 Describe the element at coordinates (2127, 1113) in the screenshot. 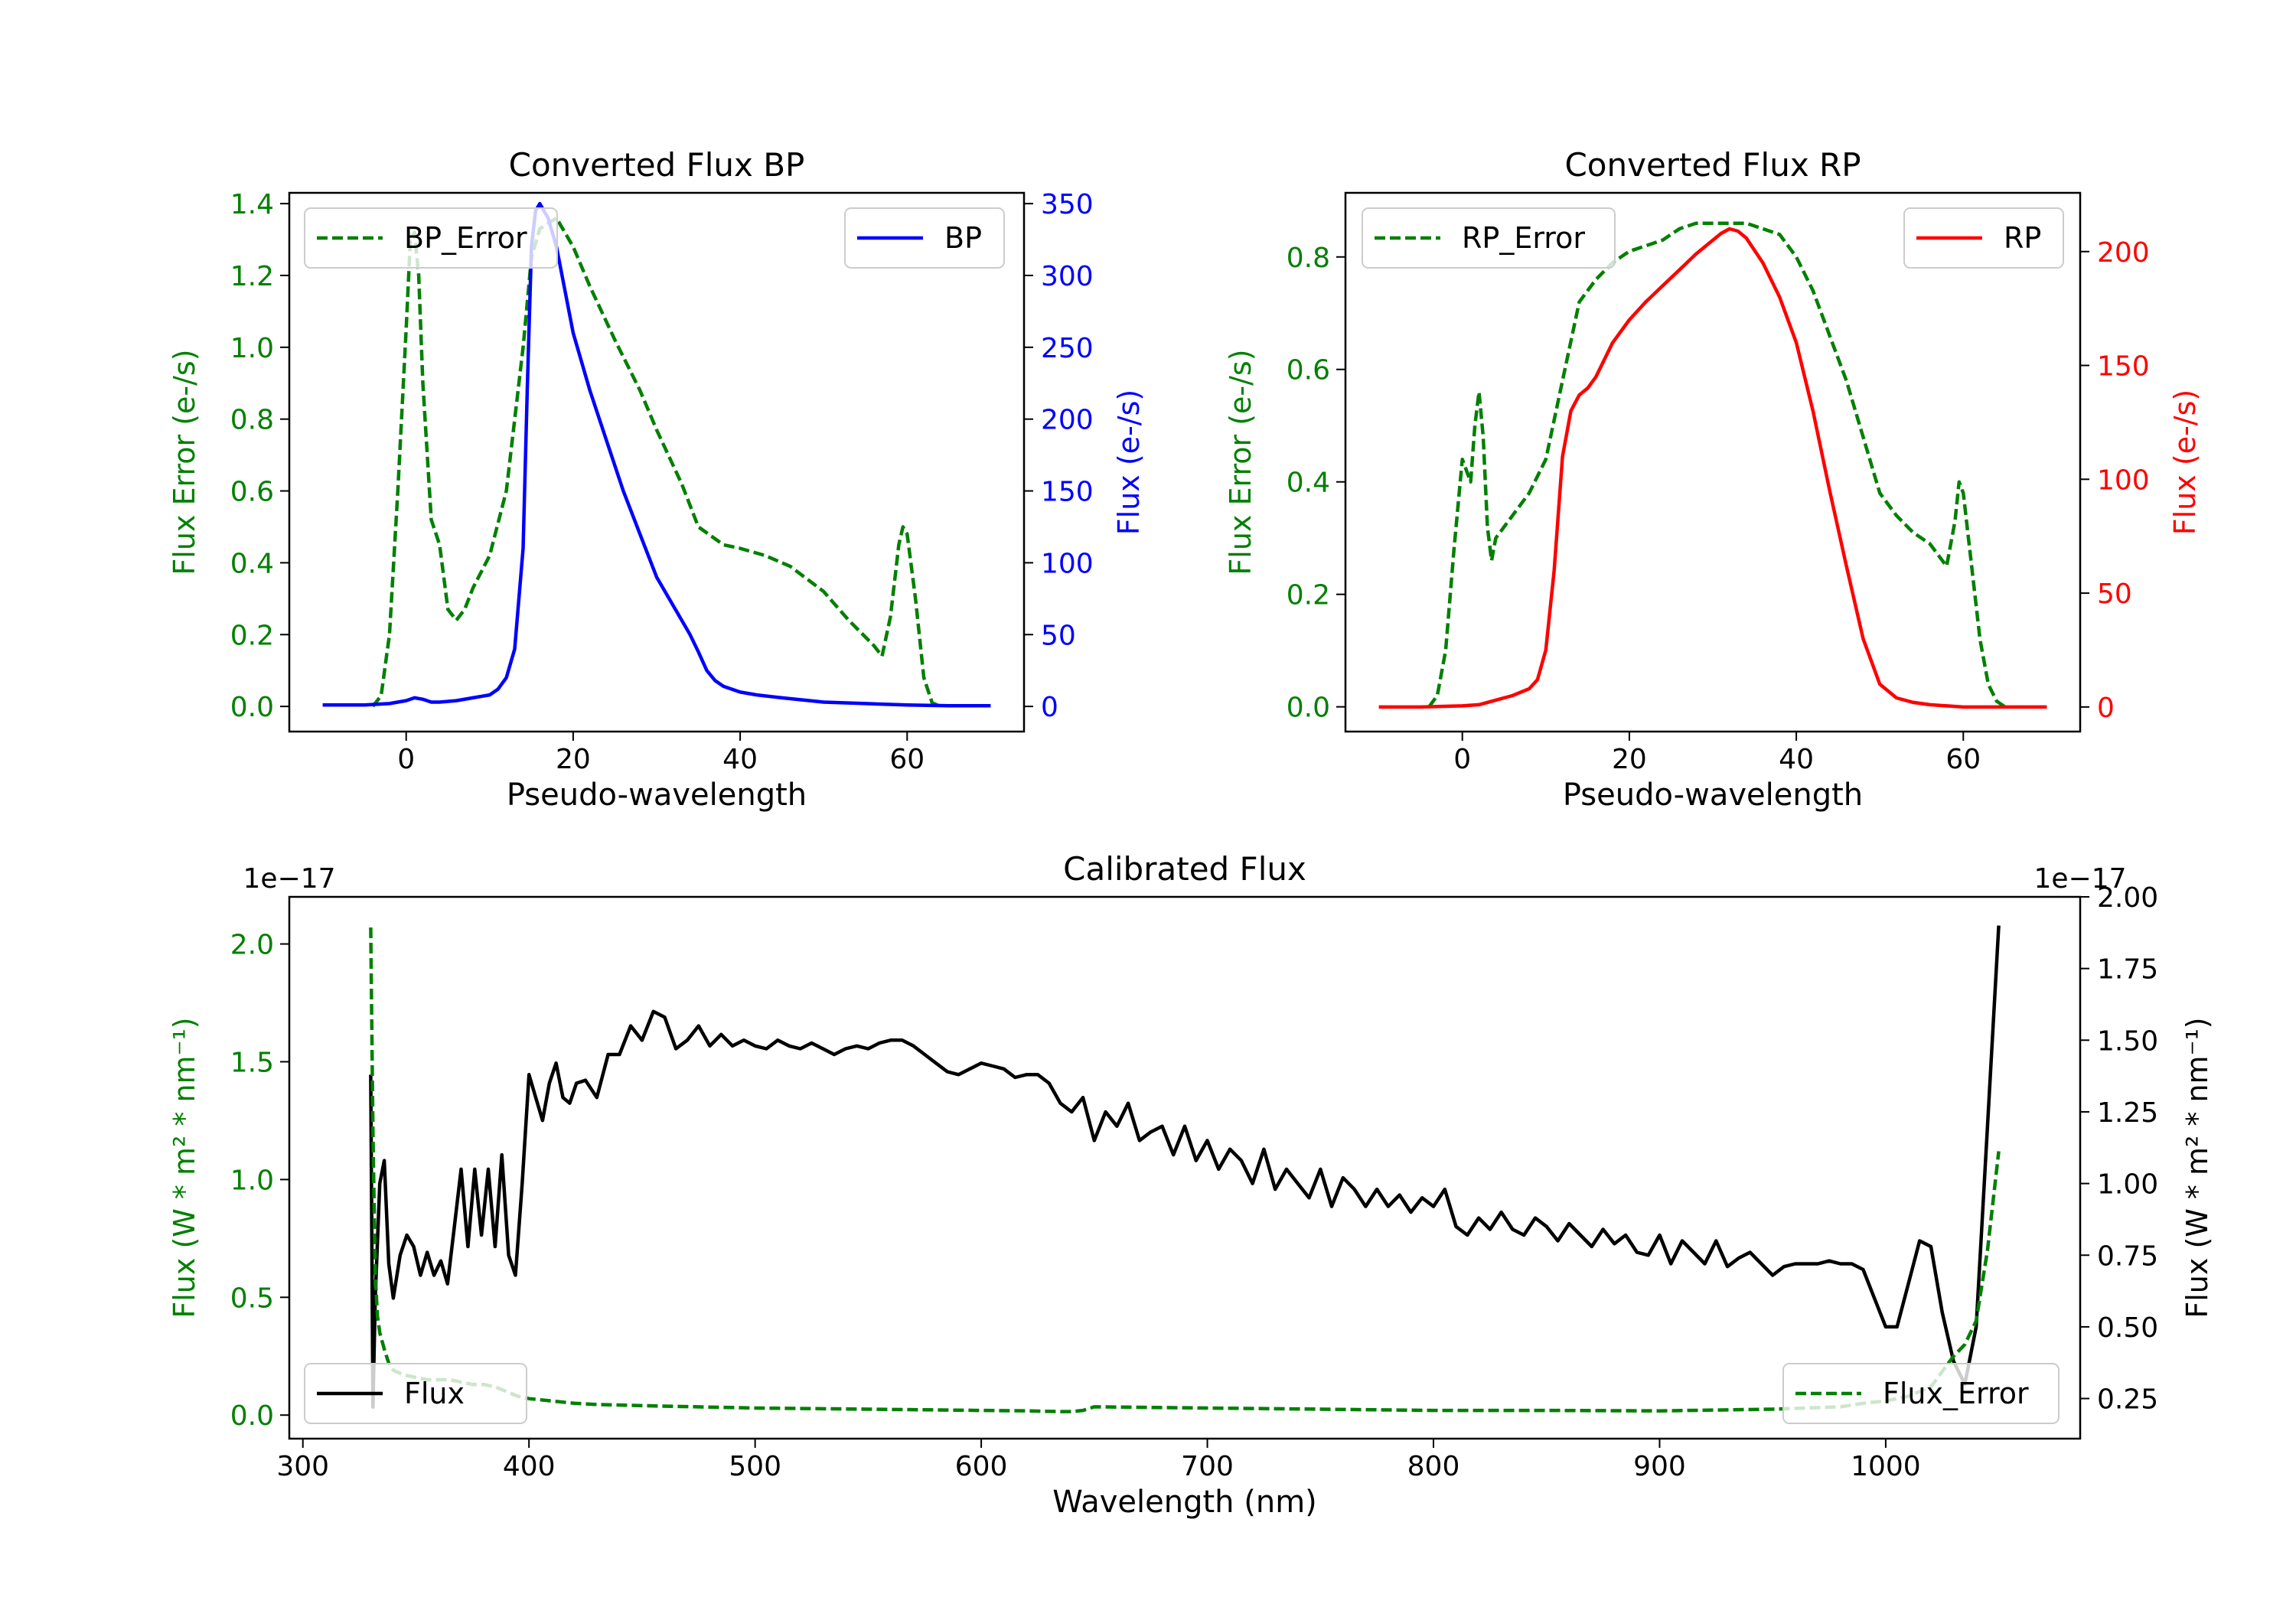

I see `y-right-tick-label: 1.25` at that location.